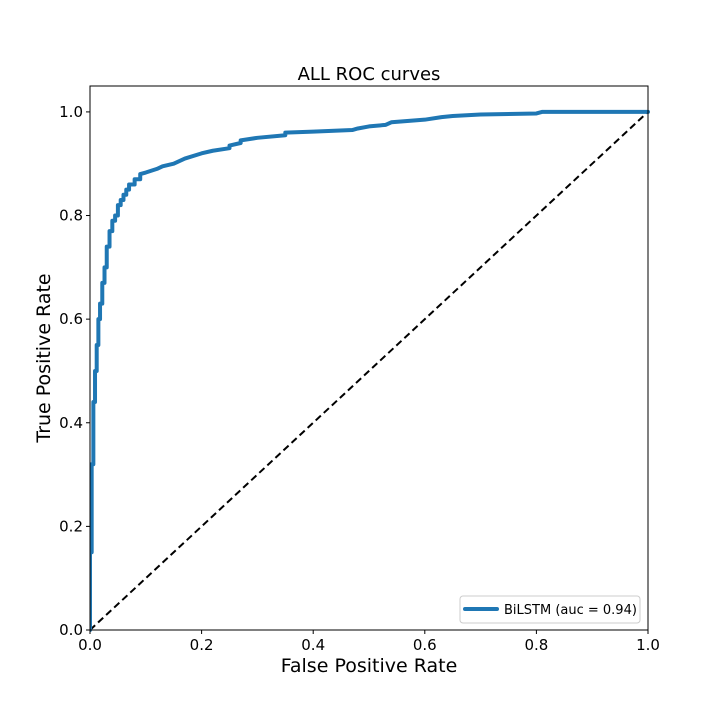  What do you see at coordinates (71, 526) in the screenshot?
I see `y-tick-label: 0.2` at bounding box center [71, 526].